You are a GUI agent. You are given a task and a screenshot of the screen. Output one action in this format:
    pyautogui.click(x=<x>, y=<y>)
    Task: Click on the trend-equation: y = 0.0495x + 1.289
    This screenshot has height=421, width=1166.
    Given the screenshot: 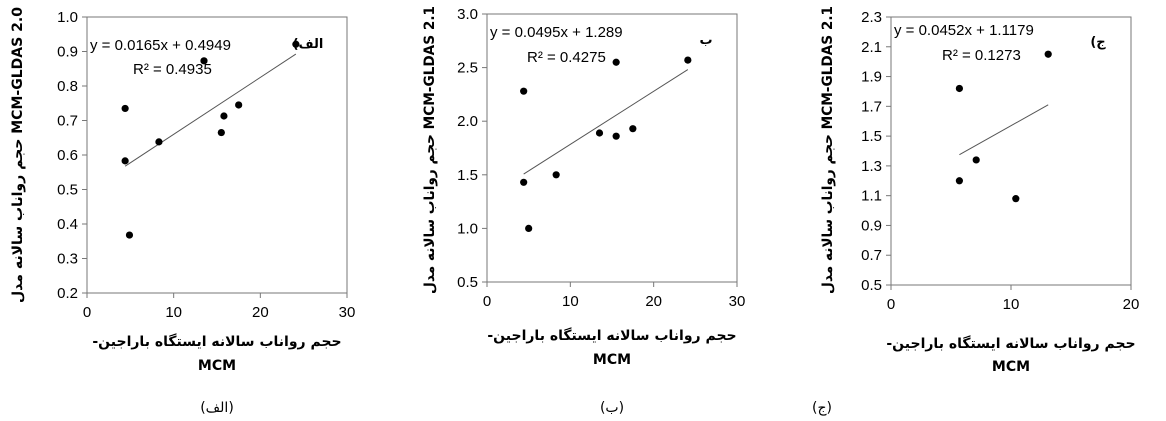 What is the action you would take?
    pyautogui.click(x=556, y=32)
    